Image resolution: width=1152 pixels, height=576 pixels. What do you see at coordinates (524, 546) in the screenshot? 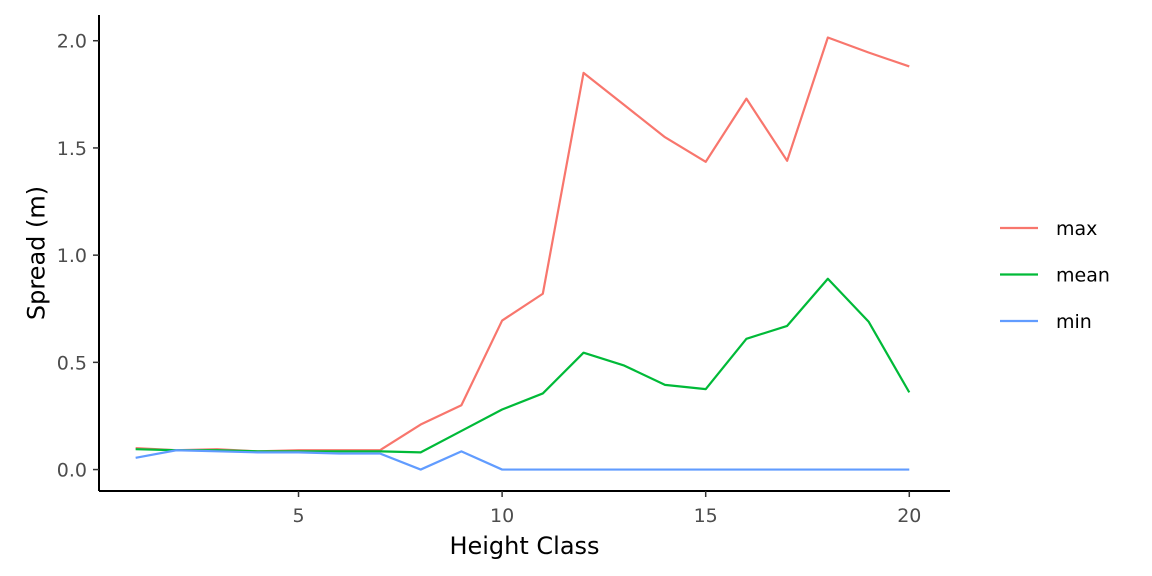
I see `x-axis-title: Height Class` at bounding box center [524, 546].